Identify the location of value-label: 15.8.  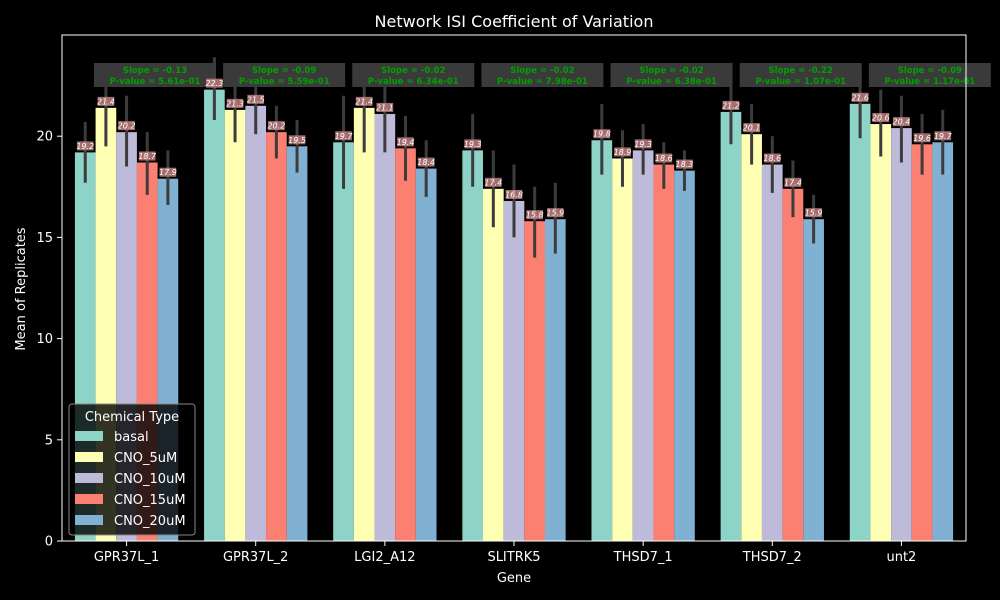
(535, 215).